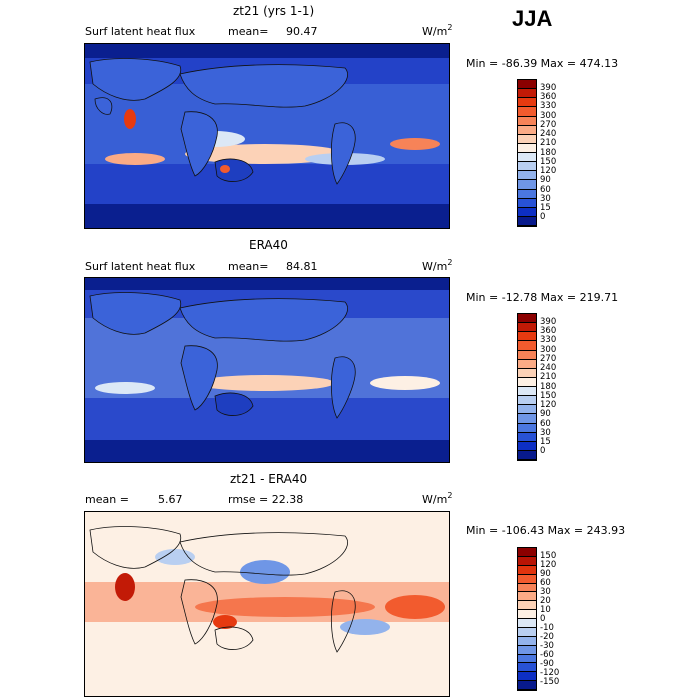 The width and height of the screenshot is (700, 700). I want to click on panel1-map, so click(267, 136).